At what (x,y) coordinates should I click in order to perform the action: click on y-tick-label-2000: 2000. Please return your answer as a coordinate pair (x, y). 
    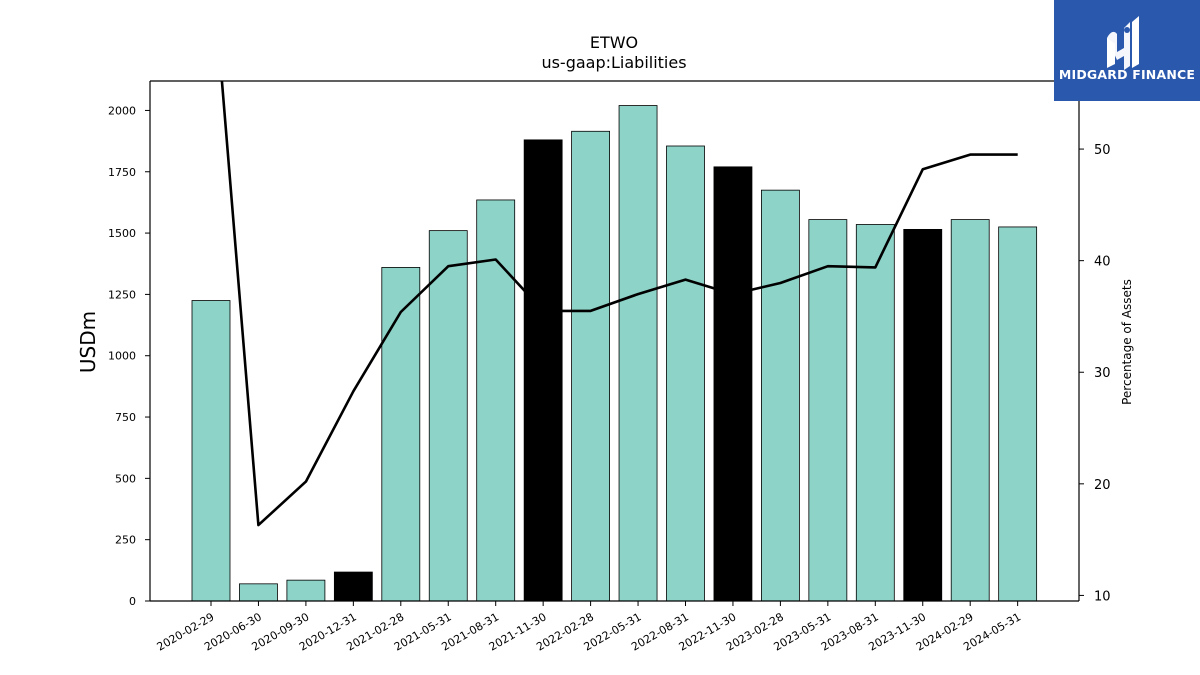
    Looking at the image, I should click on (122, 110).